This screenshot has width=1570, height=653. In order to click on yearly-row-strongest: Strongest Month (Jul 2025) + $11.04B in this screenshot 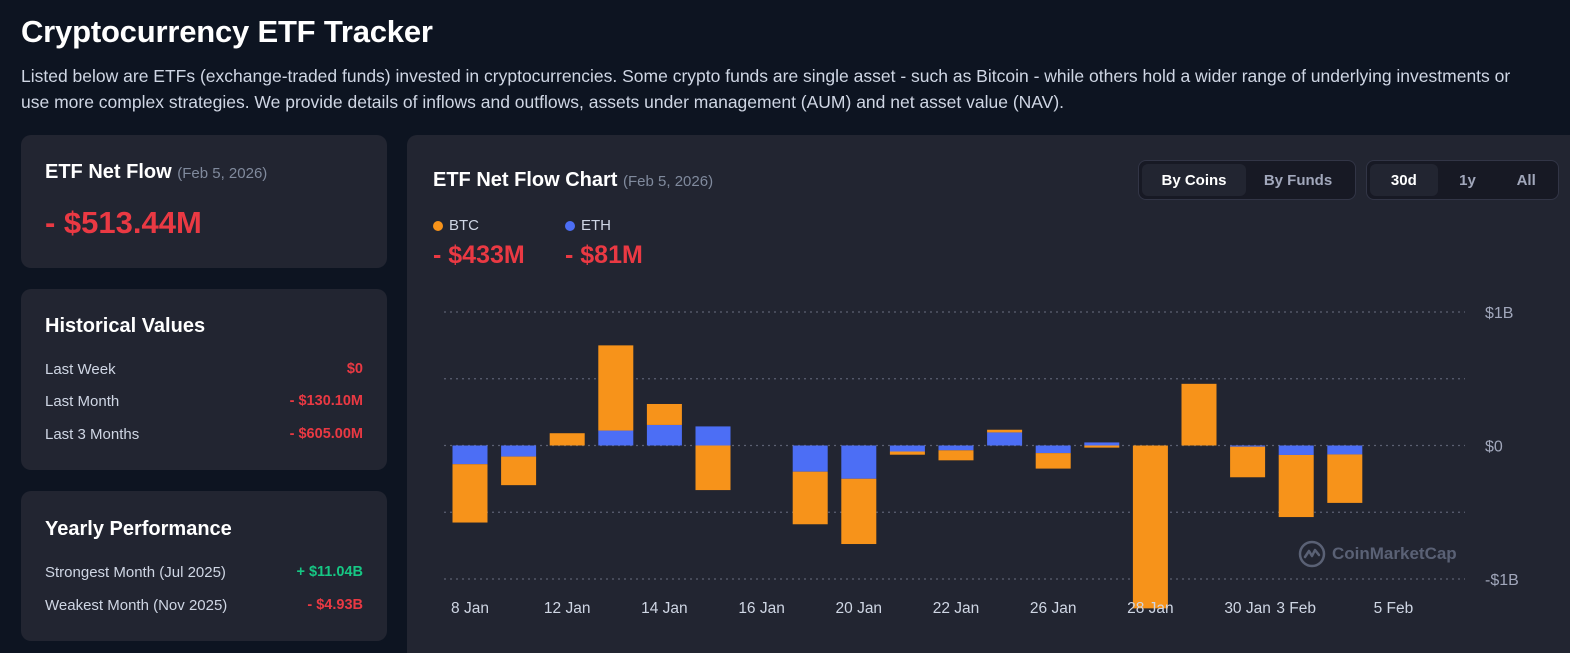, I will do `click(204, 572)`.